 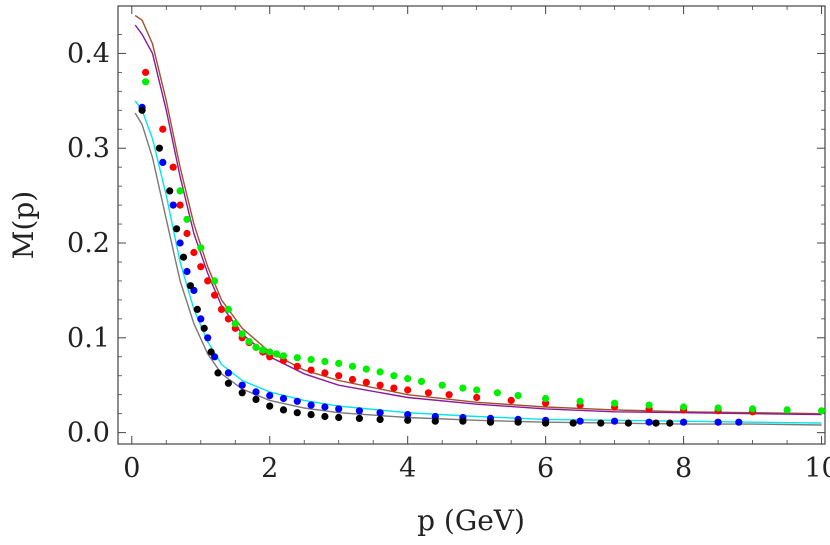 I want to click on x-tick-label: 6, so click(x=545, y=468).